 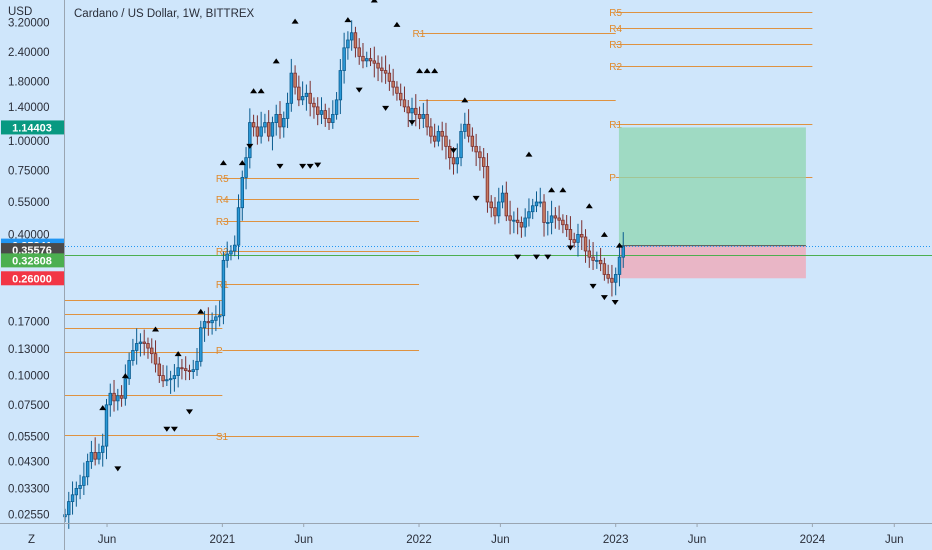 What do you see at coordinates (615, 67) in the screenshot?
I see `pivot-label: R2` at bounding box center [615, 67].